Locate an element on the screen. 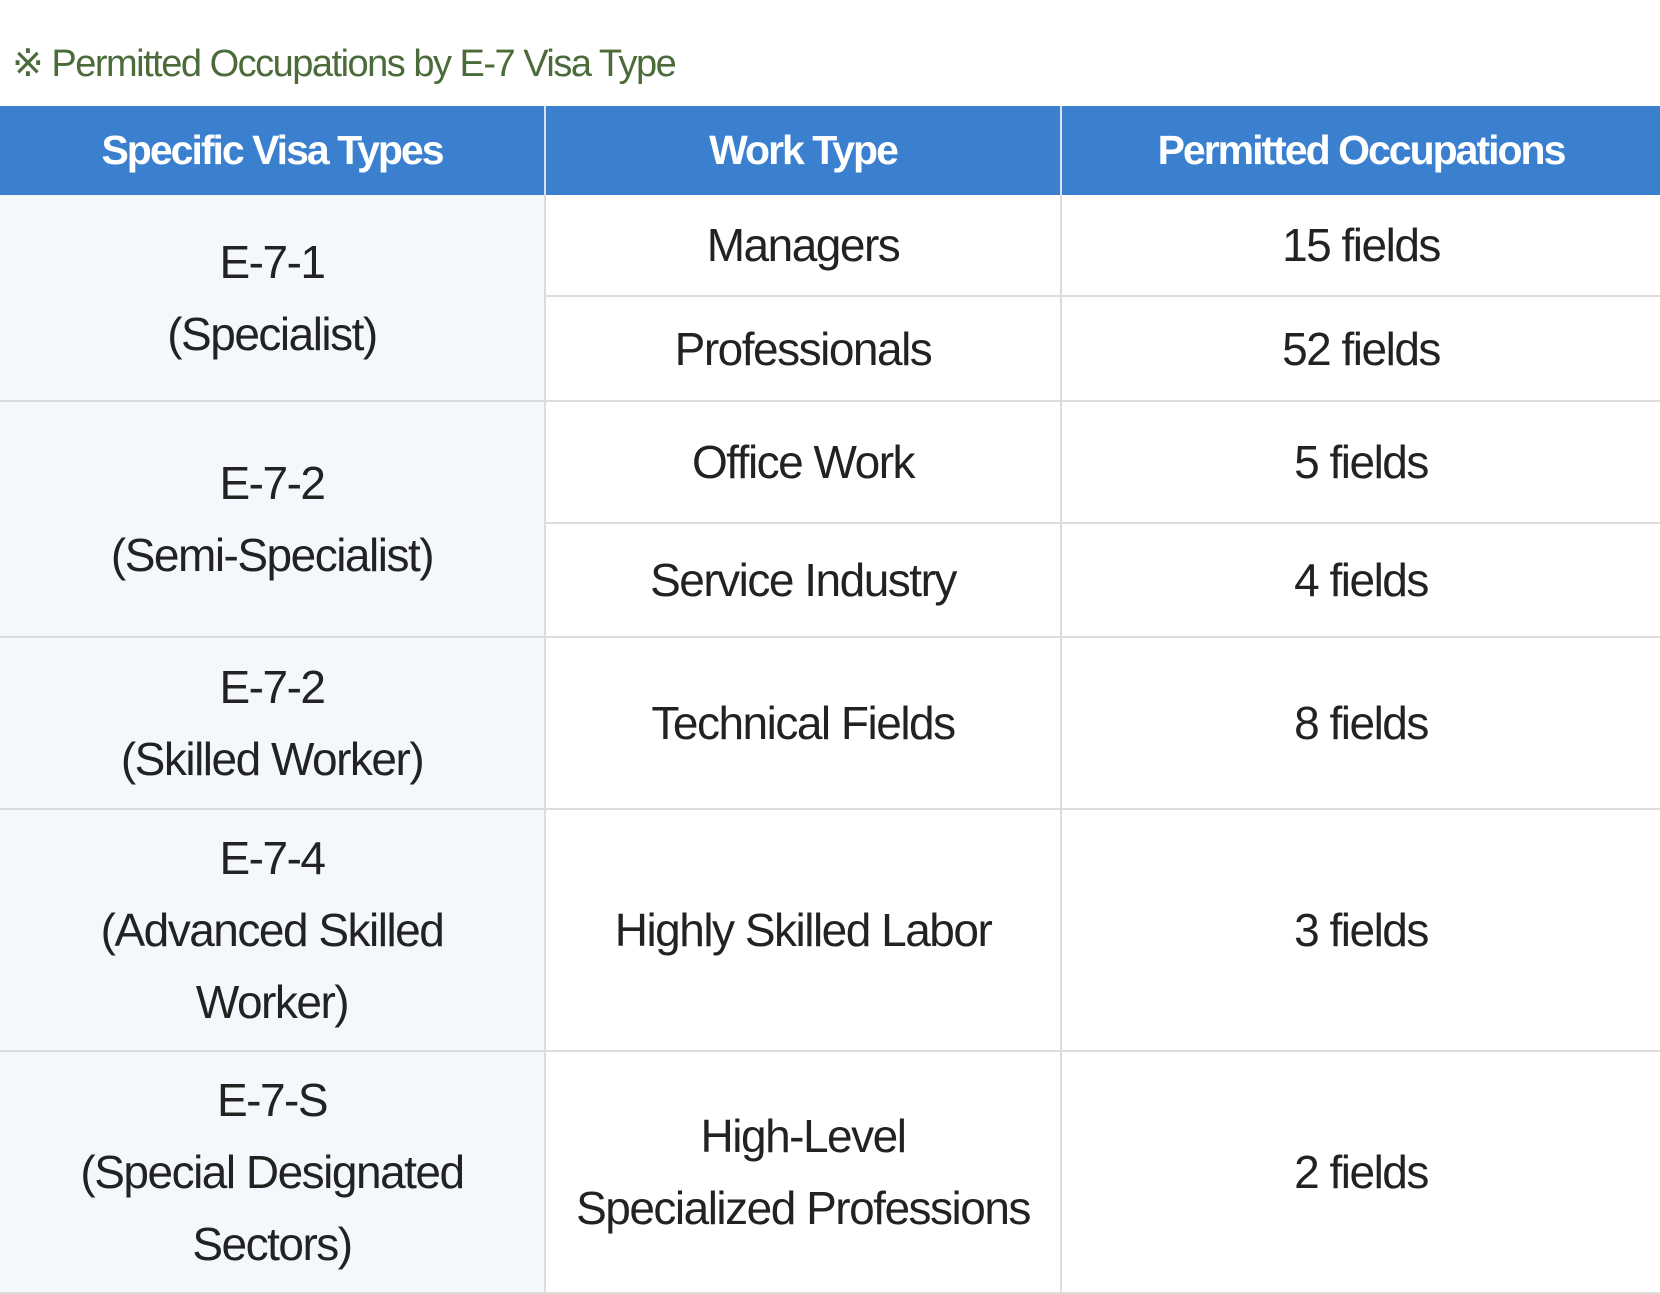 The image size is (1660, 1294). visa-name: (Special Designated is located at coordinates (272, 1172).